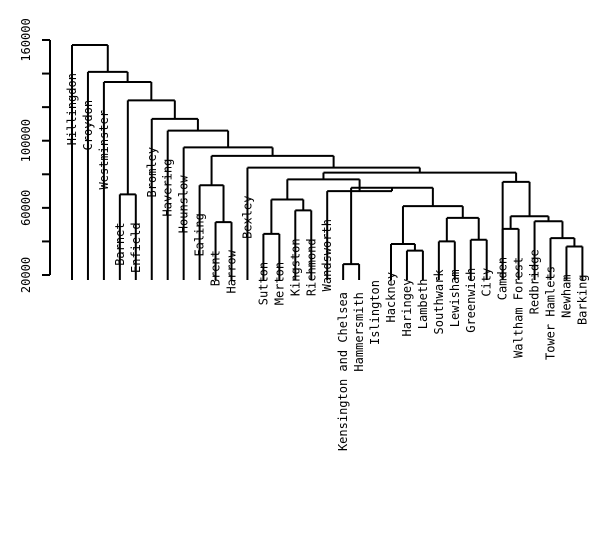 The width and height of the screenshot is (607, 535). I want to click on leaf-label: City, so click(487, 282).